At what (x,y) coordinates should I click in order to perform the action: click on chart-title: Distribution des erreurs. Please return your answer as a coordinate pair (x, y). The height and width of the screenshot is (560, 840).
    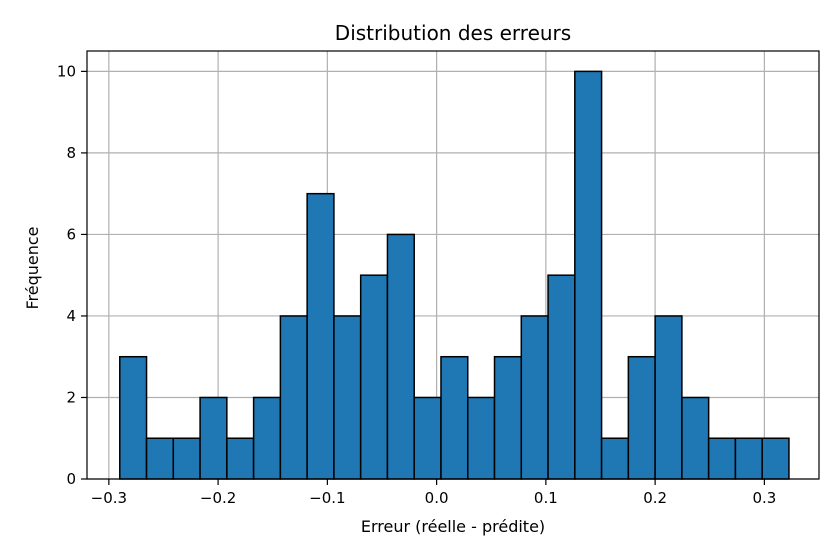
    Looking at the image, I should click on (453, 33).